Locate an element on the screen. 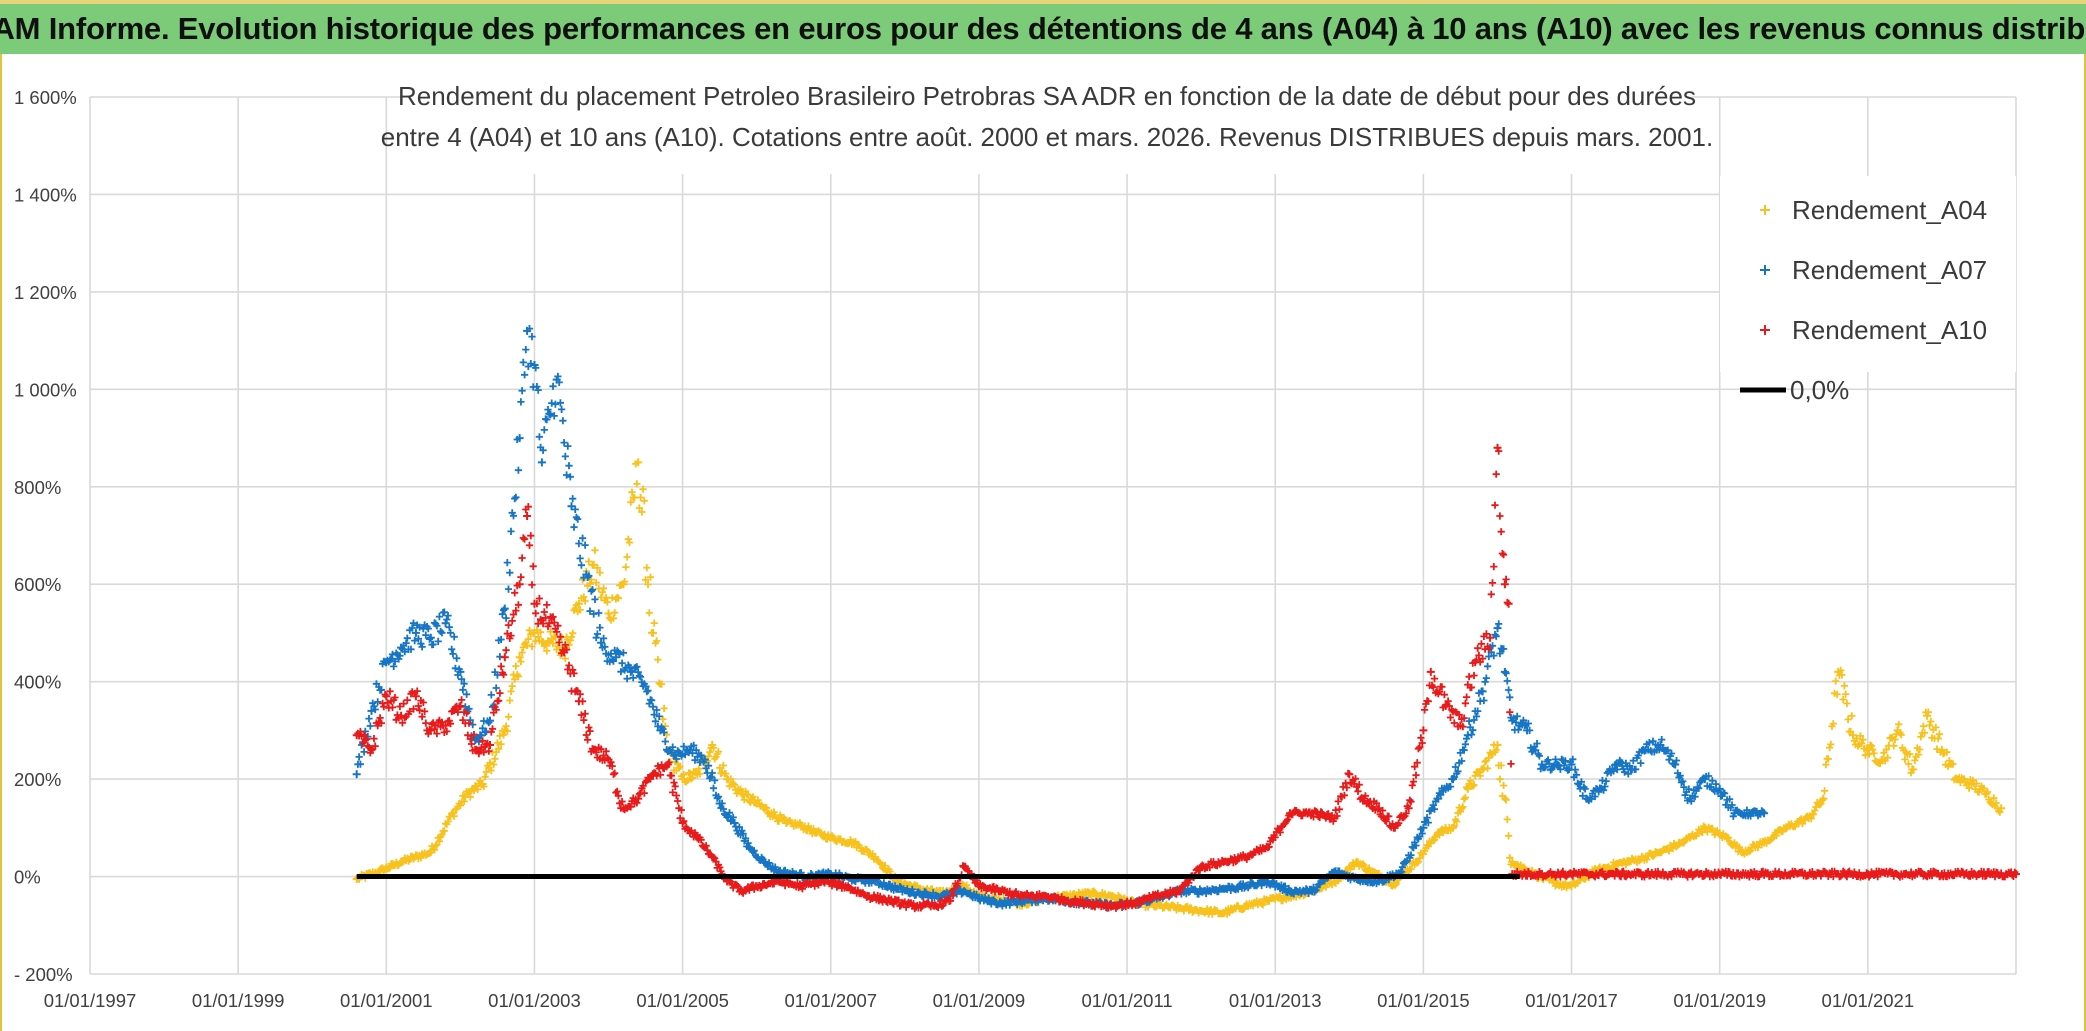 The image size is (2086, 1031). x-tick-label: 01/01/2009 is located at coordinates (979, 1000).